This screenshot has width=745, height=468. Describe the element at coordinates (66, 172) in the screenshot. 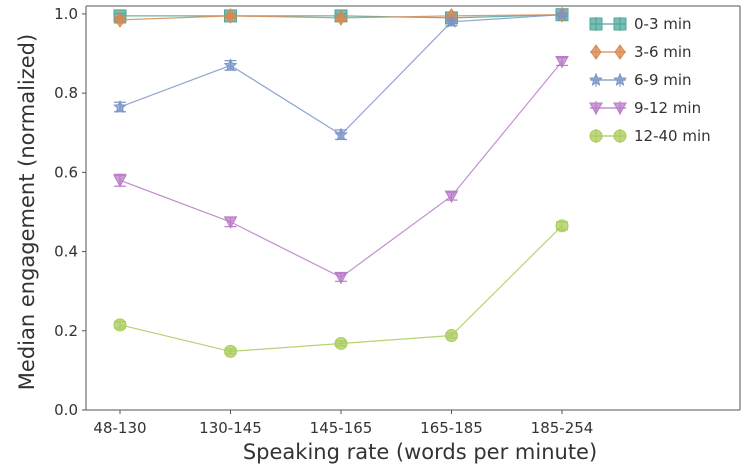

I see `y-tick-label-3: 0.6` at that location.